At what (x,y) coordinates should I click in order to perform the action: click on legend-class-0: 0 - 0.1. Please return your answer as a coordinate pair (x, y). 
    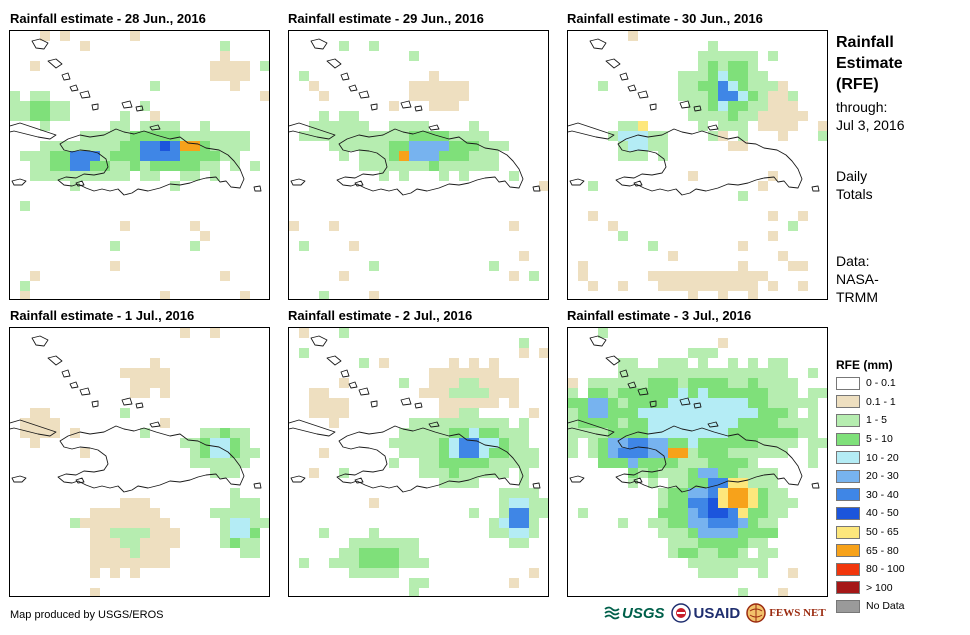
    Looking at the image, I should click on (870, 383).